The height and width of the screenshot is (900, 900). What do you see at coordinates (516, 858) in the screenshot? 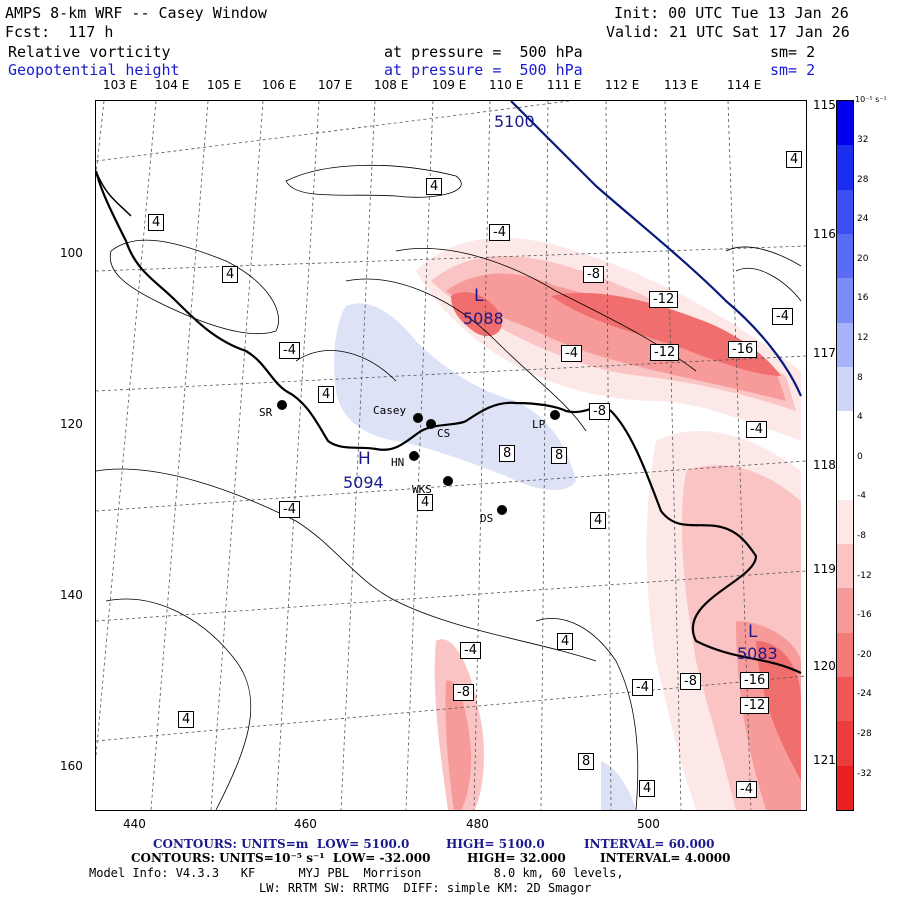
I see `footer-vort-high: HIGH= 32.000` at bounding box center [516, 858].